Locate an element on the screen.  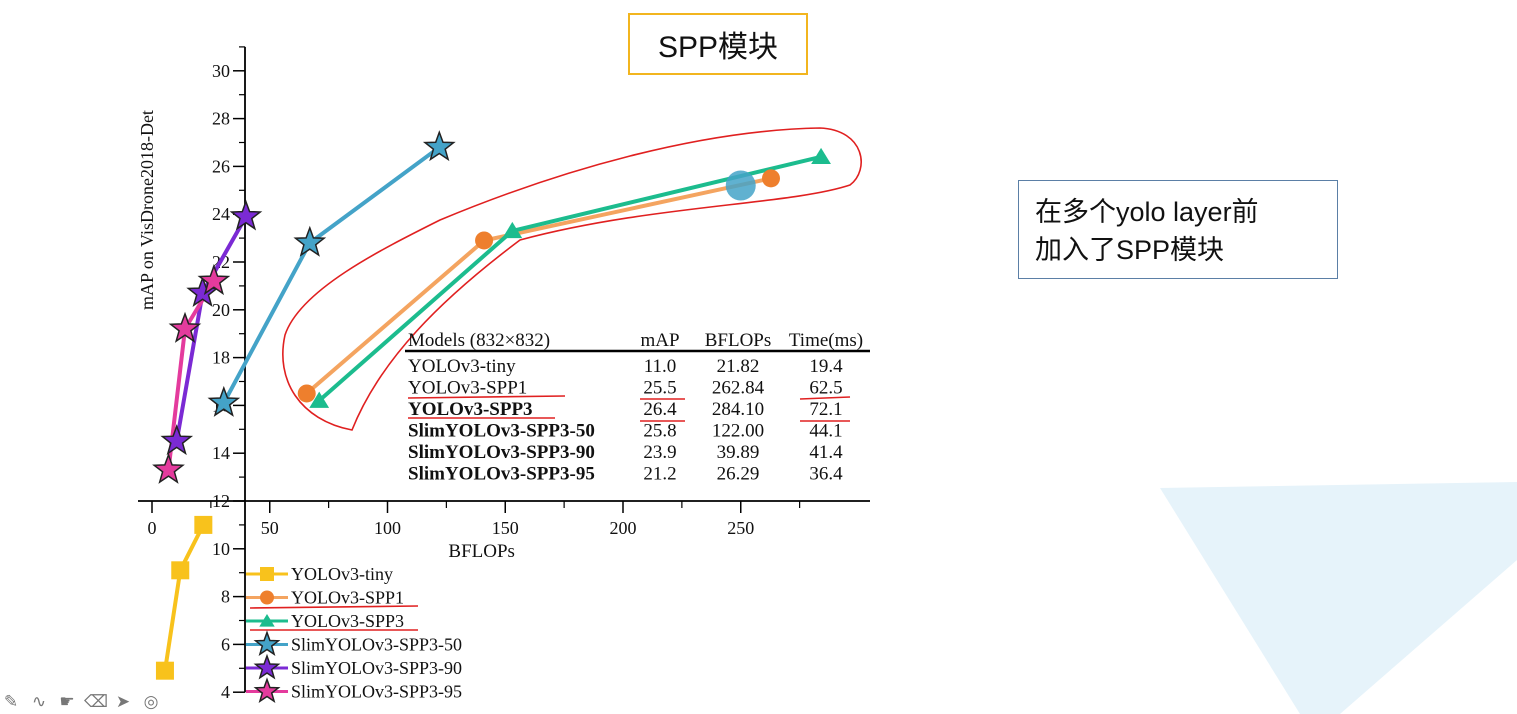
y-tick-label: 10 is located at coordinates (221, 549).